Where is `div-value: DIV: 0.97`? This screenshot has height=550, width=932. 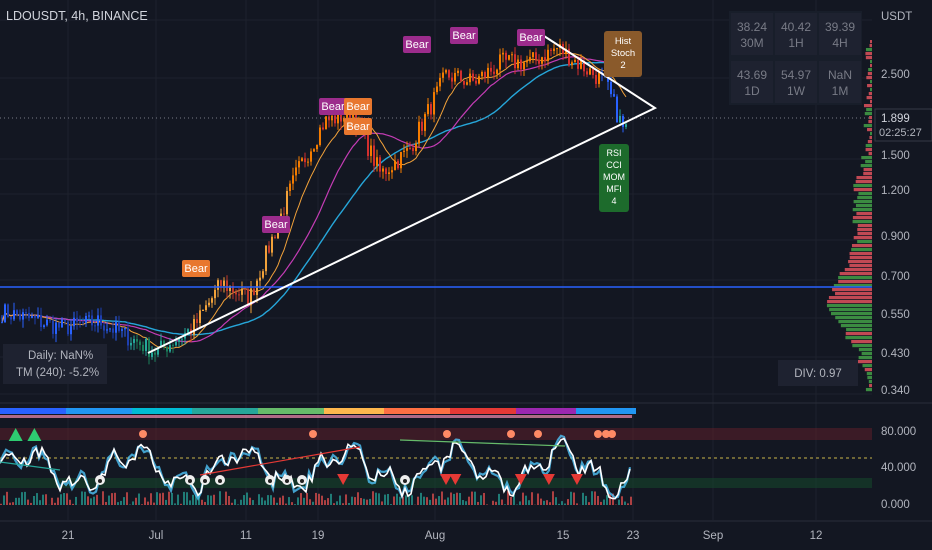
div-value: DIV: 0.97 is located at coordinates (818, 374).